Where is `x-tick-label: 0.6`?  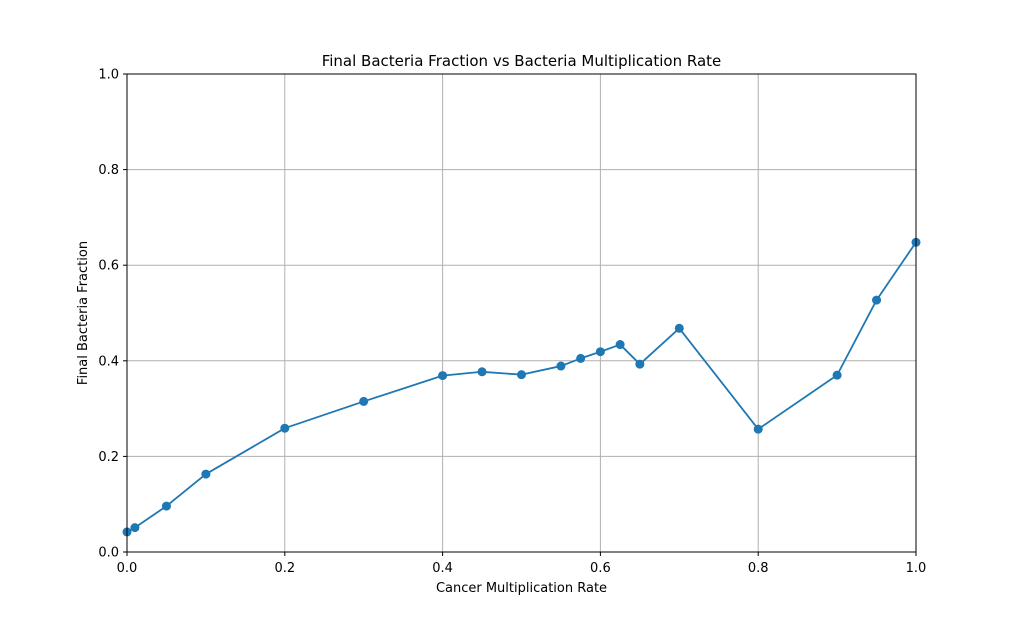 x-tick-label: 0.6 is located at coordinates (600, 568).